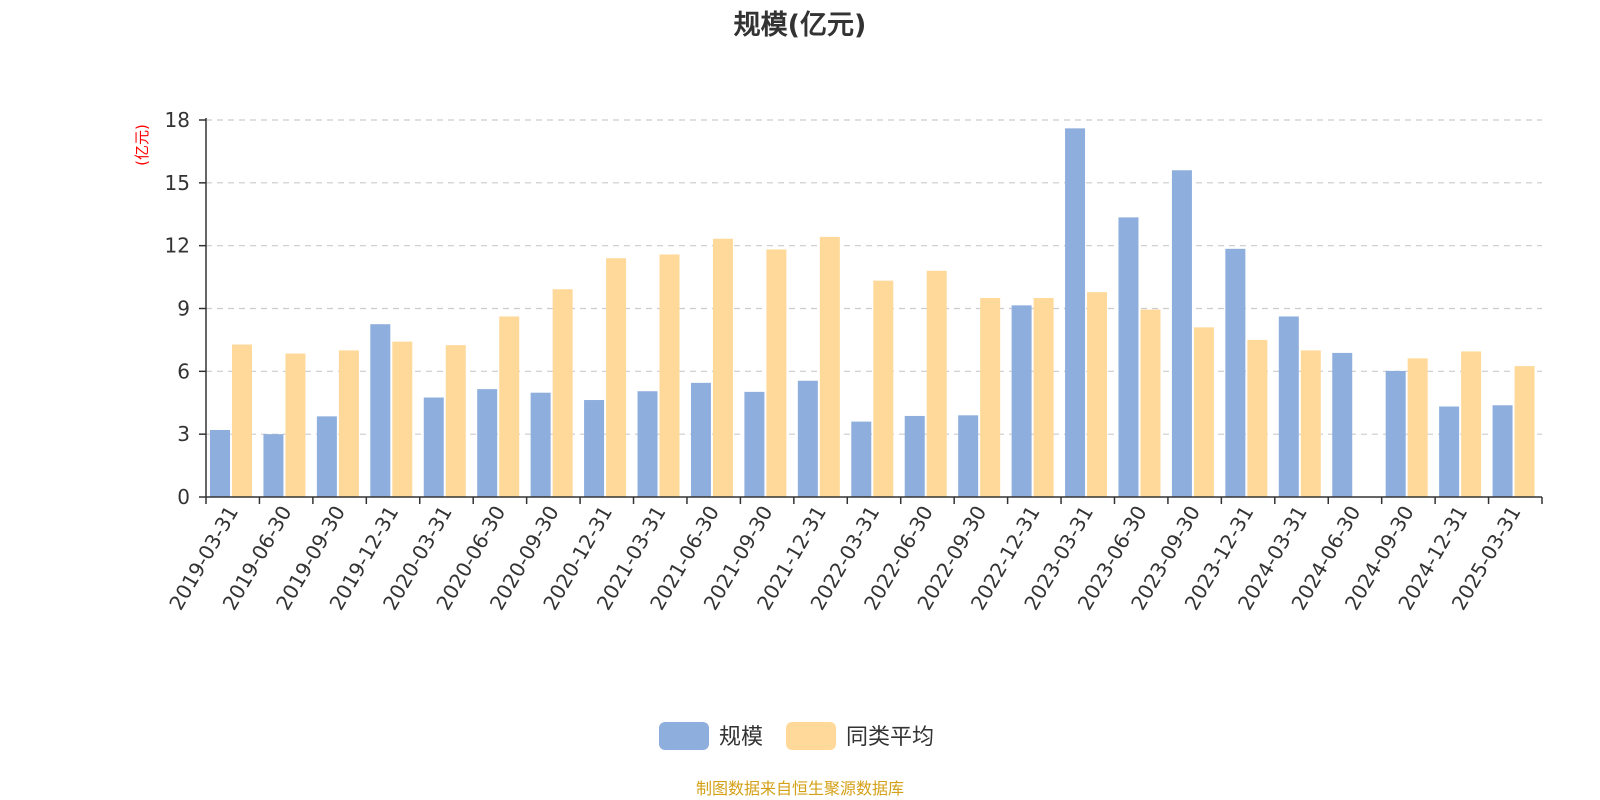 The width and height of the screenshot is (1600, 800). I want to click on legend-label-scale: 规模, so click(741, 737).